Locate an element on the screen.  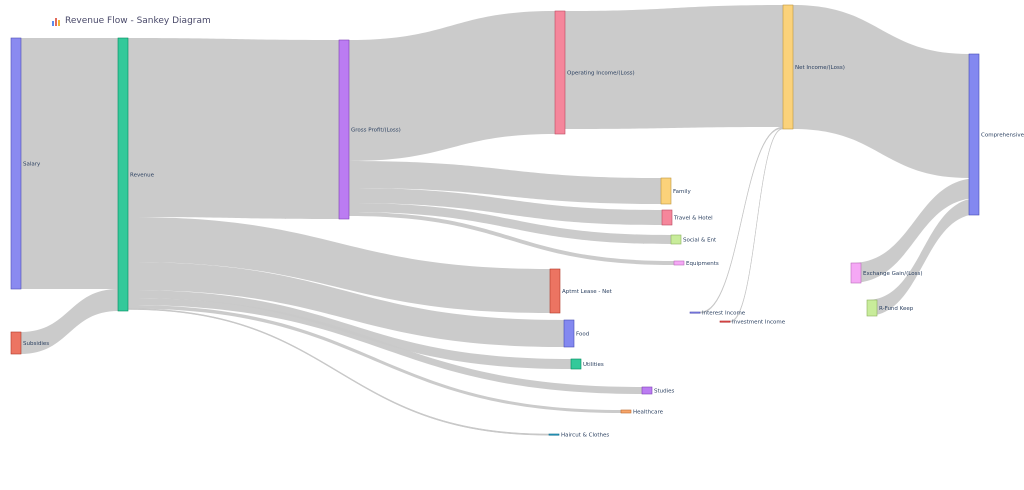
node-net is located at coordinates (788, 67).